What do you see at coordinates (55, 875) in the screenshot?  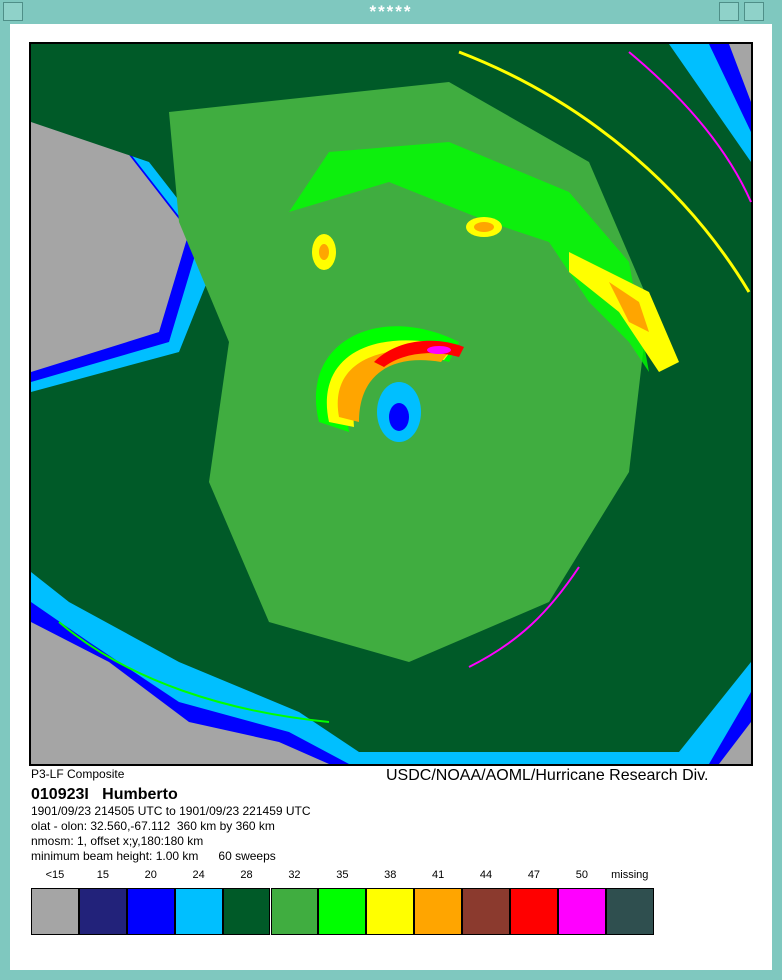 I see `legend-label: <15` at bounding box center [55, 875].